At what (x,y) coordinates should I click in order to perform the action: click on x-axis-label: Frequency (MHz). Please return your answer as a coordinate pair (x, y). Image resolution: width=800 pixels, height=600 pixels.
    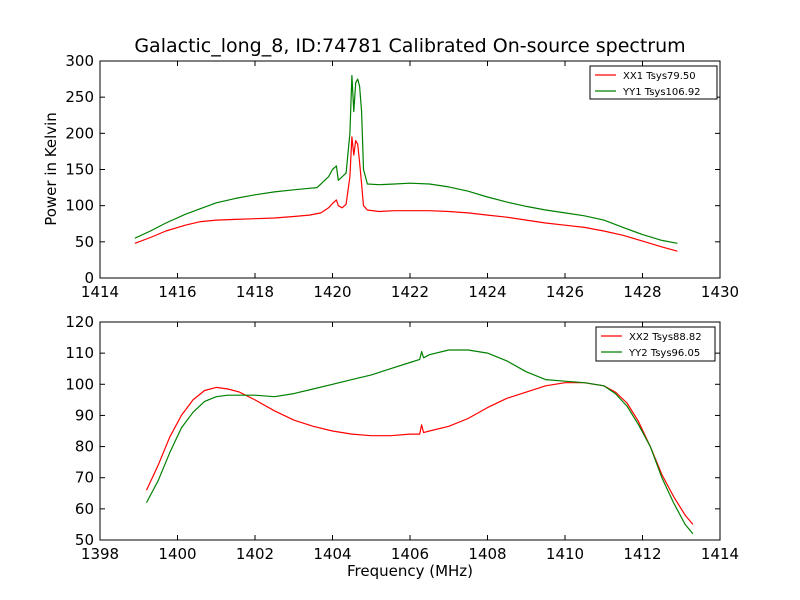
    Looking at the image, I should click on (410, 571).